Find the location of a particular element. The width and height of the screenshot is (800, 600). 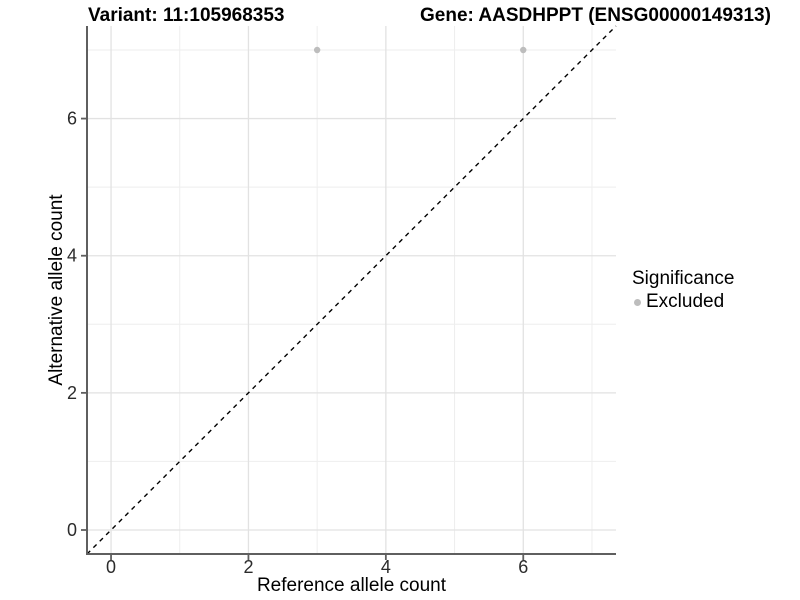

x-tick-label: 4 is located at coordinates (386, 567).